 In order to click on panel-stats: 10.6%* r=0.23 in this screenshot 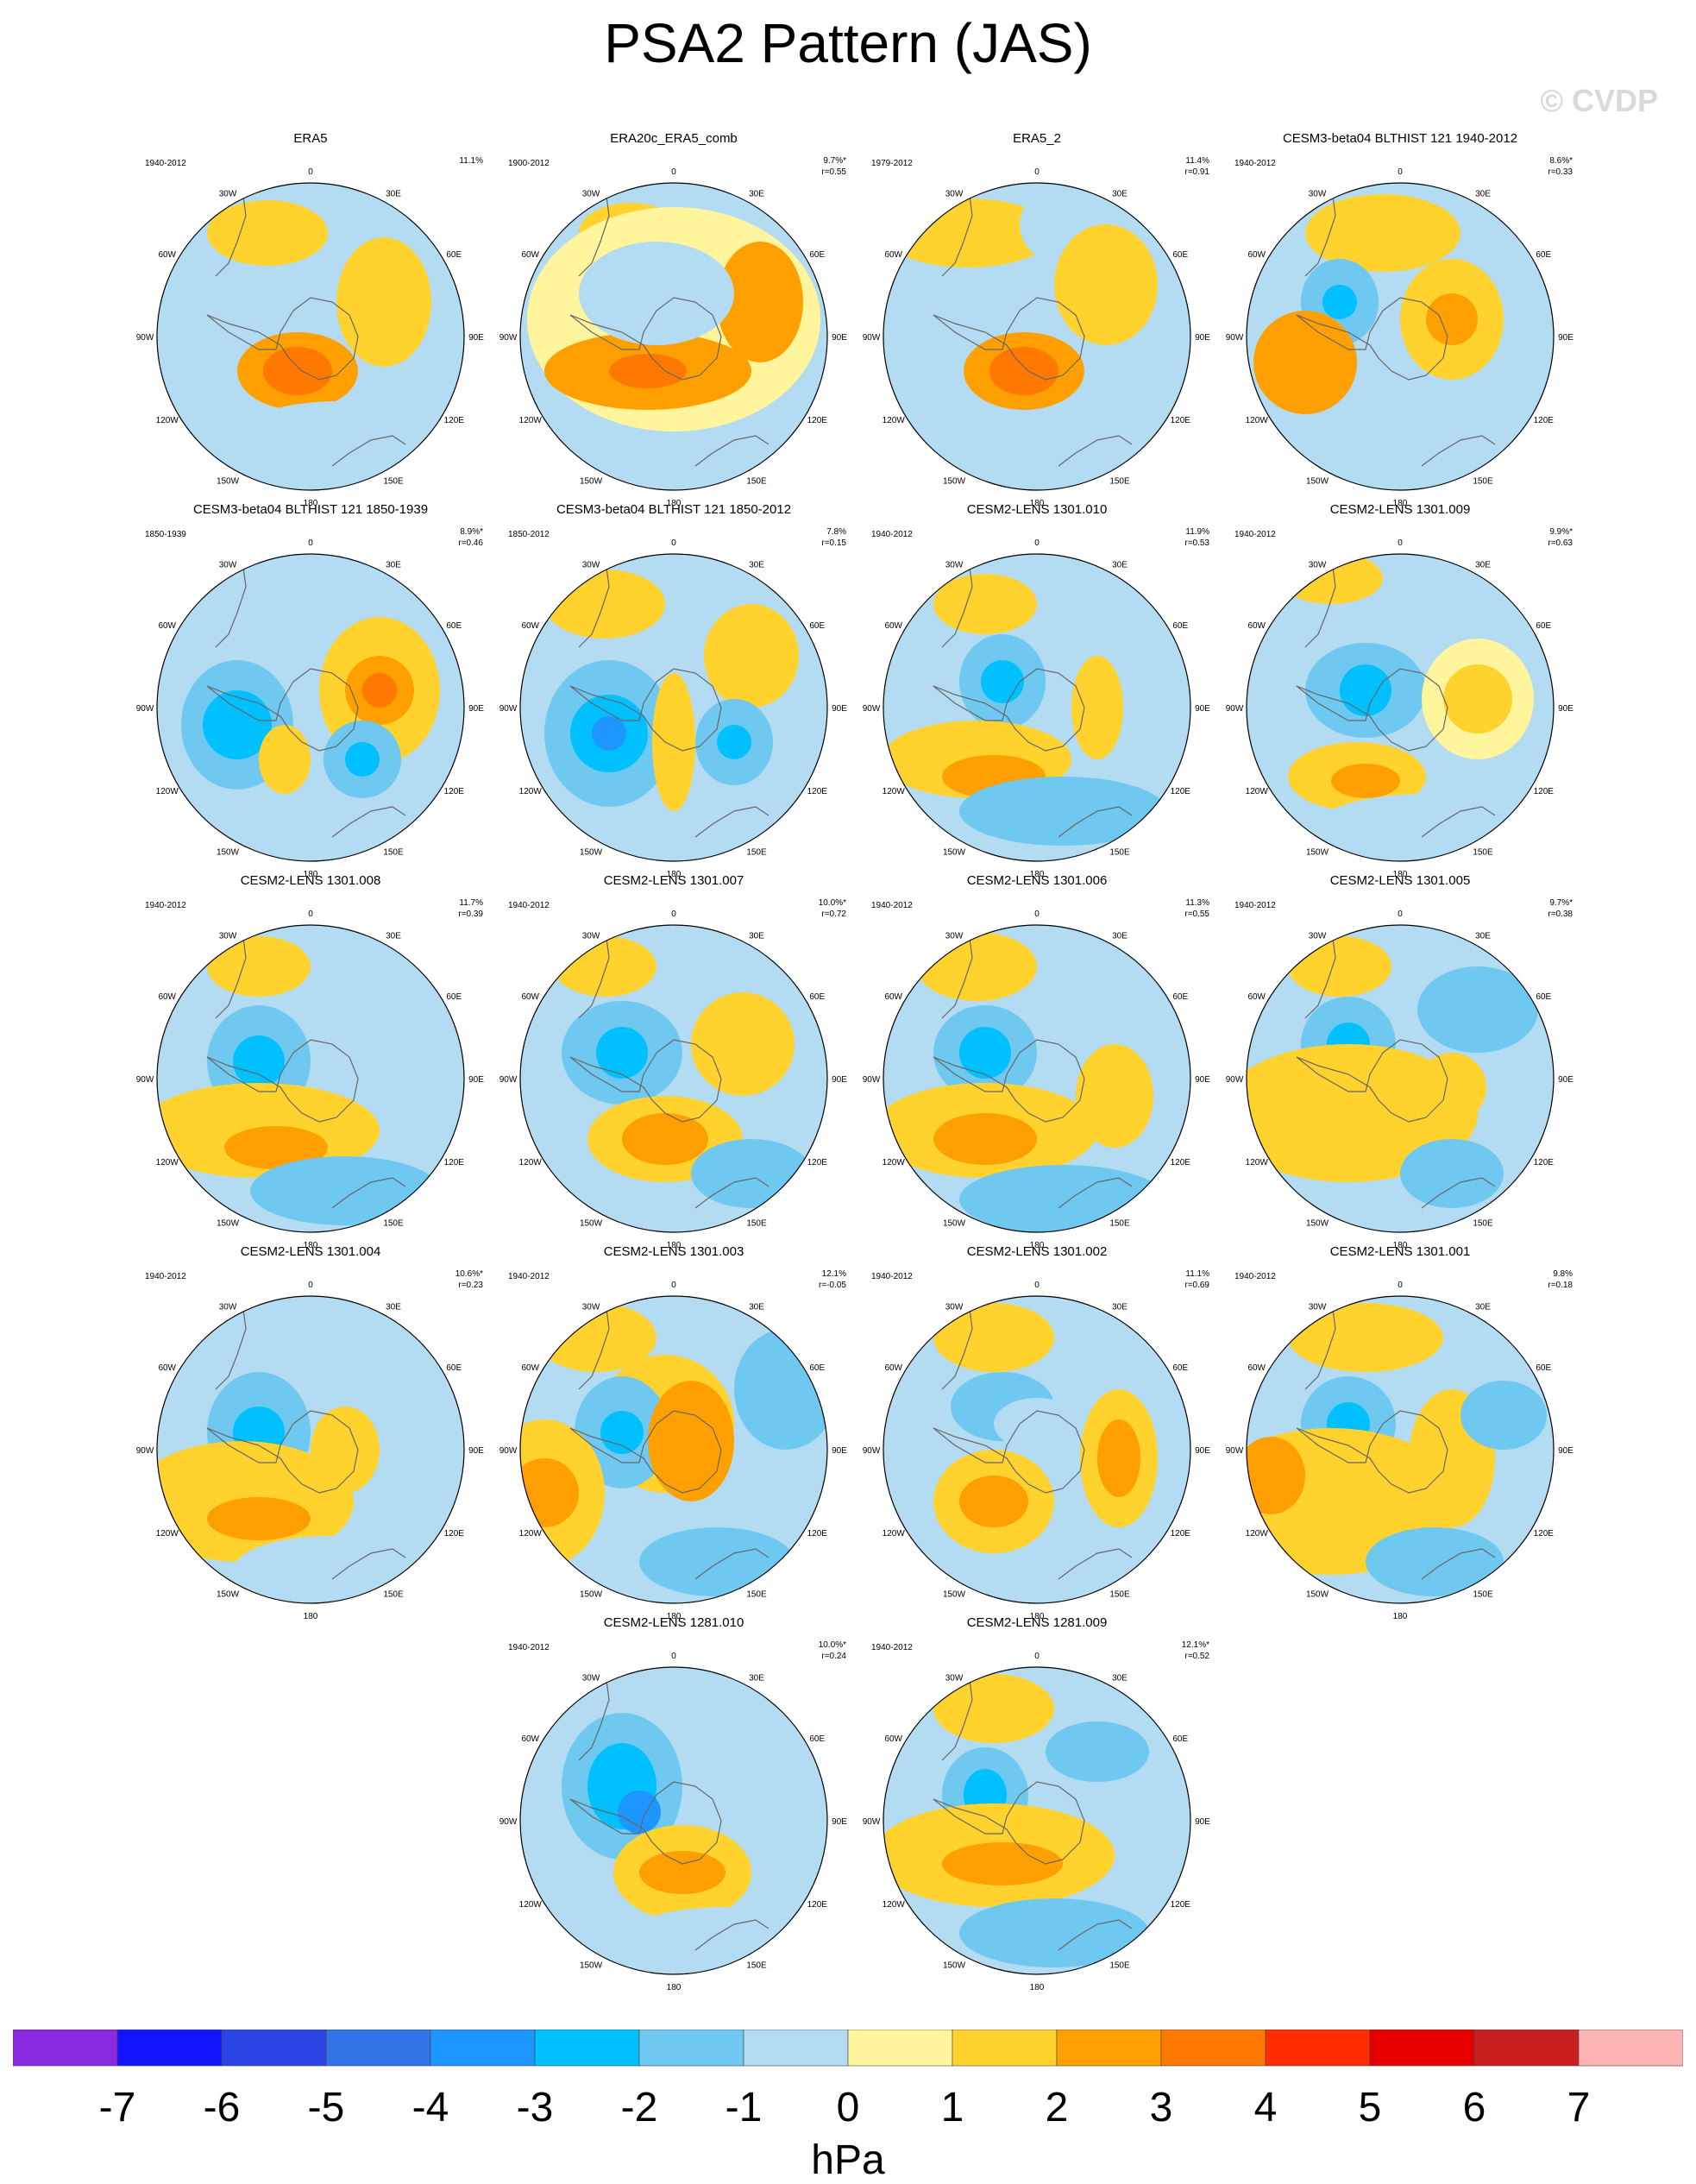, I will do `click(469, 1280)`.